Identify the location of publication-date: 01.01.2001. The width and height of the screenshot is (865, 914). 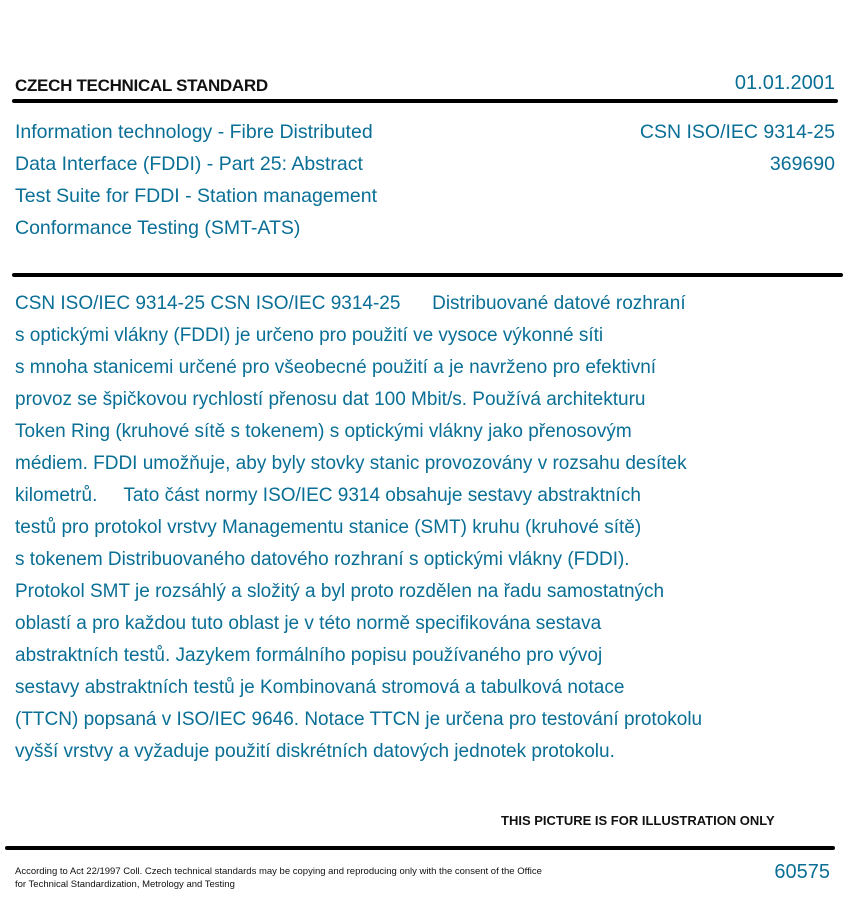
(784, 83).